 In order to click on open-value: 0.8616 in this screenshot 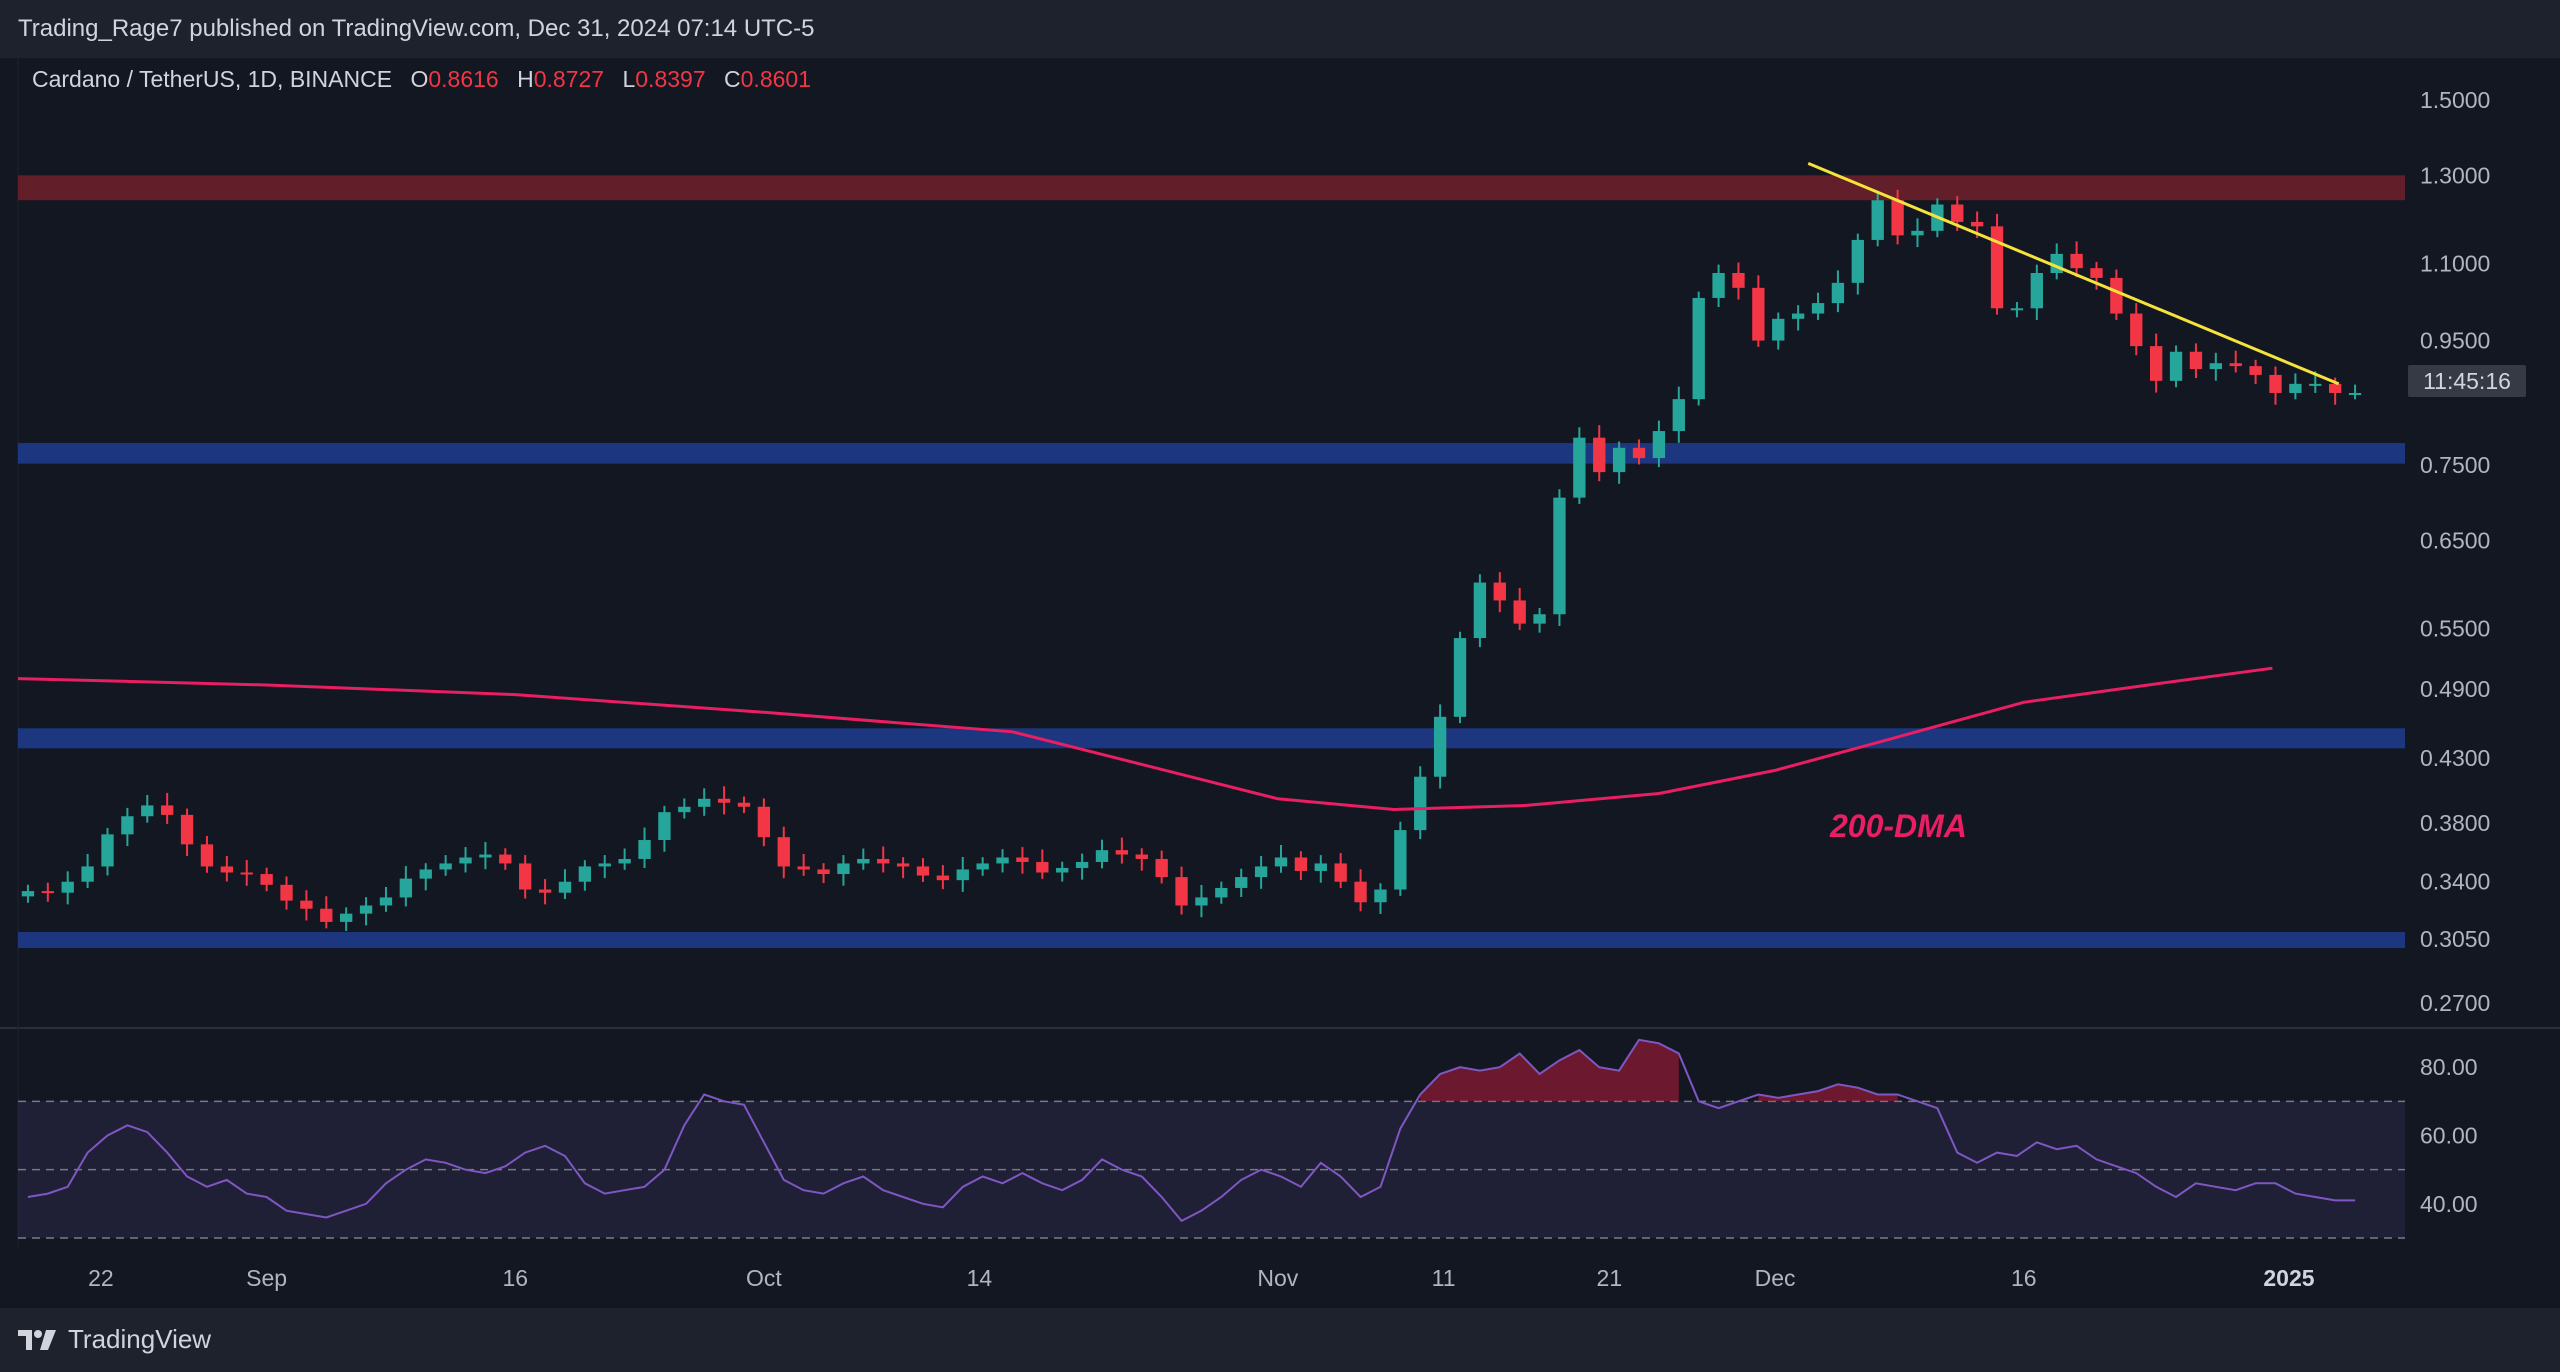, I will do `click(463, 79)`.